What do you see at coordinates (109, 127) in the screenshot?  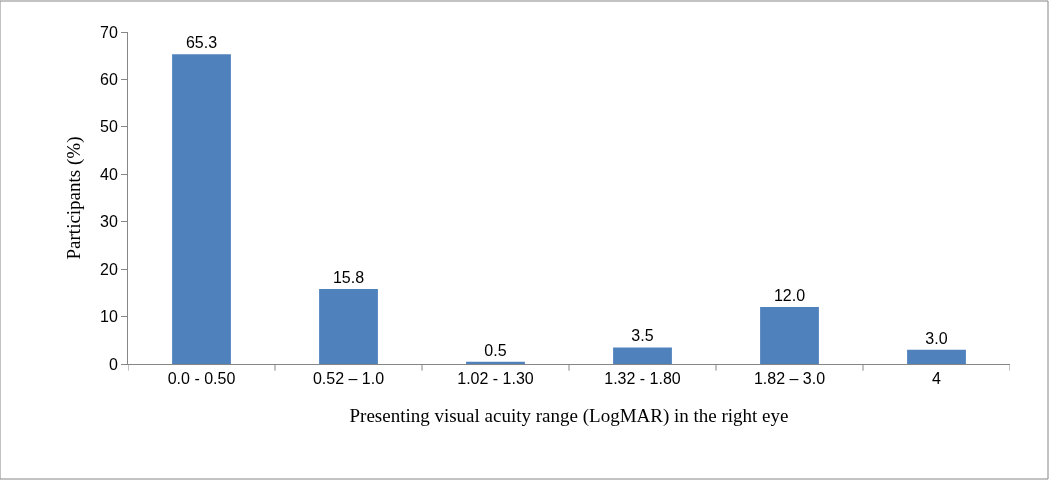 I see `y-tick-label: 50` at bounding box center [109, 127].